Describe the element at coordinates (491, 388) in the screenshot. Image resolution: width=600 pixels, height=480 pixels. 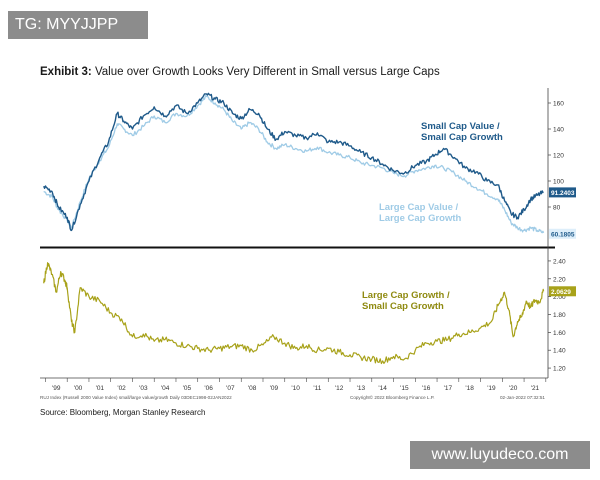
I see `x-tick-label: '19` at that location.